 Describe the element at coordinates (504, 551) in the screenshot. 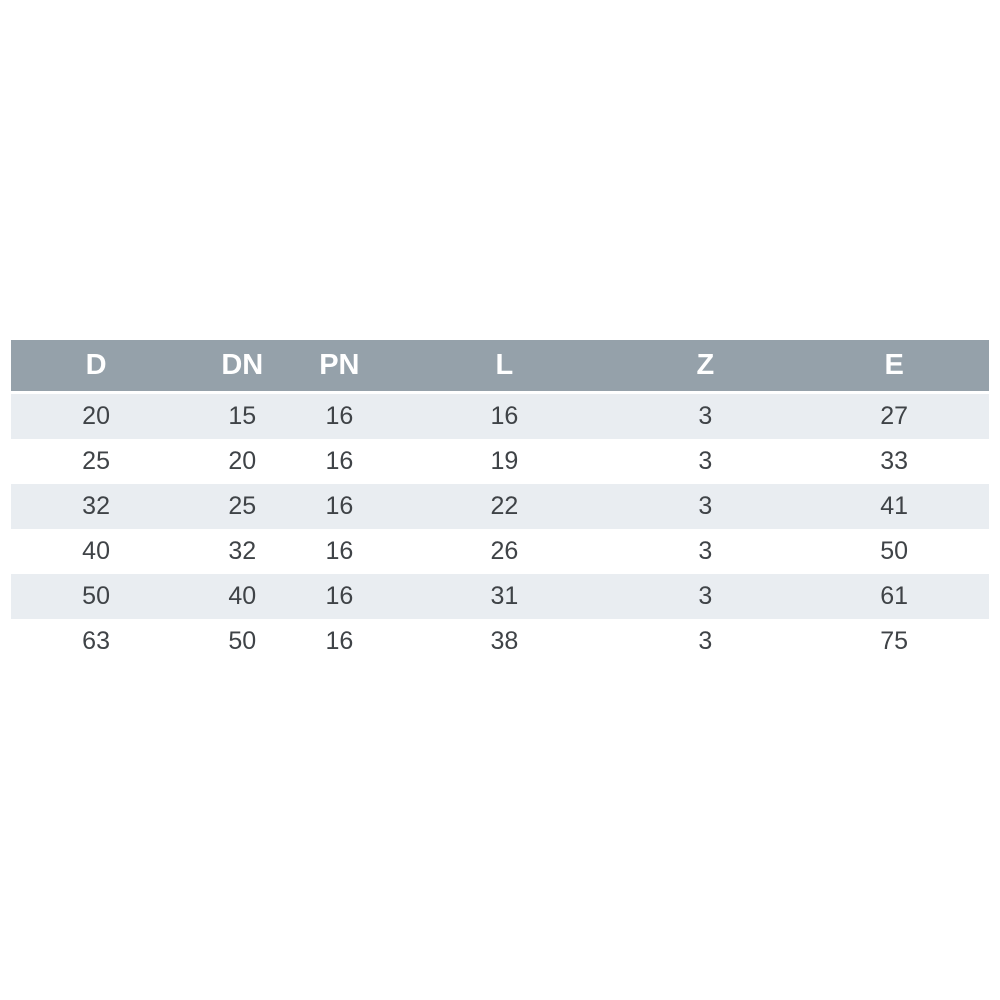

I see `table-cell: 26` at that location.